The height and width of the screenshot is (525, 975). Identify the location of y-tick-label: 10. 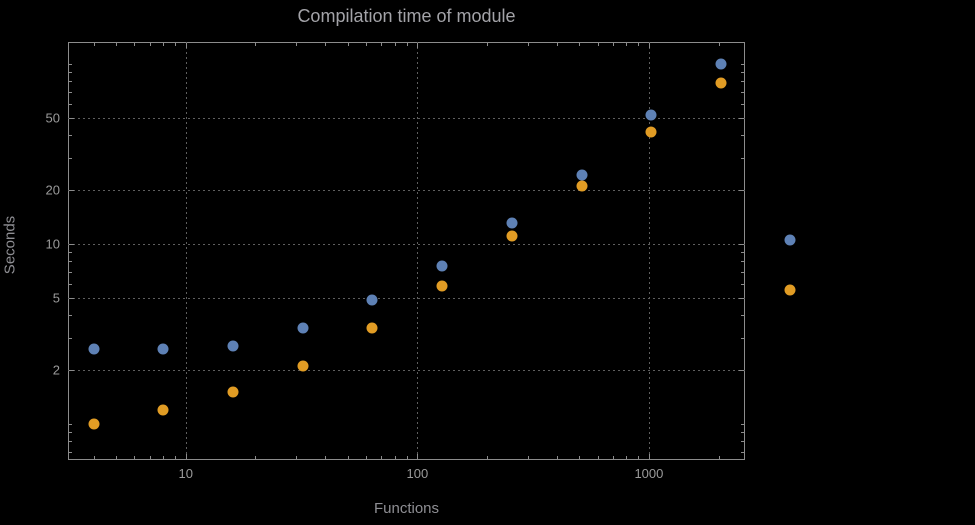
(52, 244).